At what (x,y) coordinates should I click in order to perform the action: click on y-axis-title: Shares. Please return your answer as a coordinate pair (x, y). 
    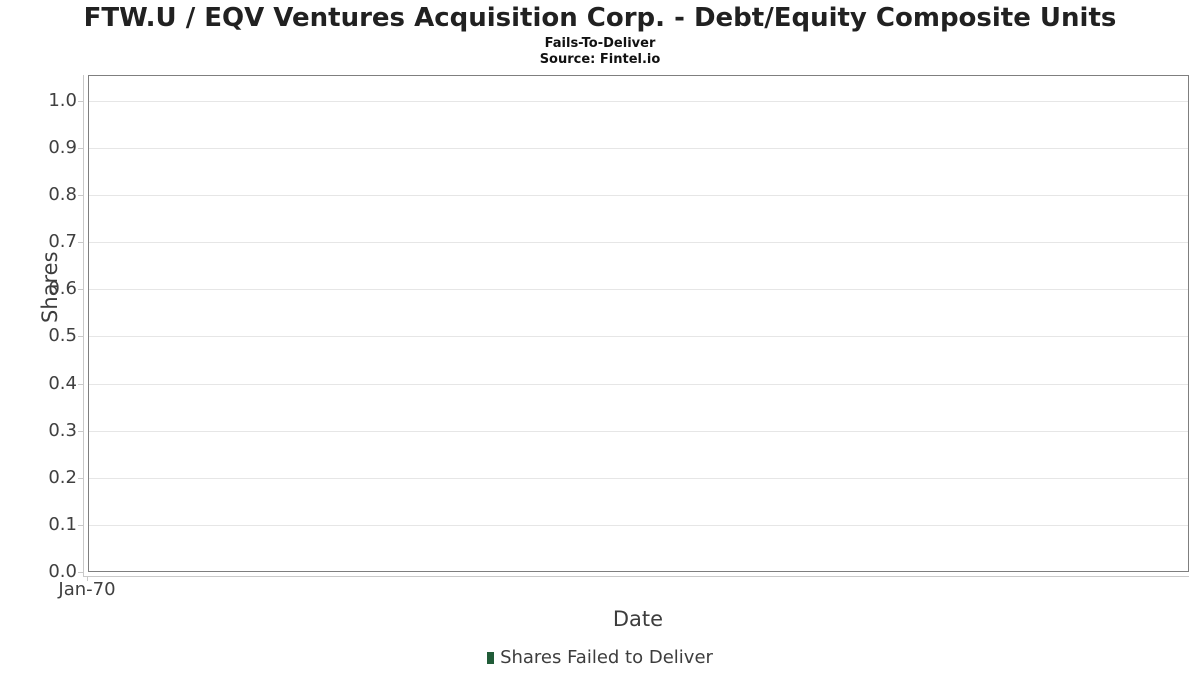
    Looking at the image, I should click on (49, 287).